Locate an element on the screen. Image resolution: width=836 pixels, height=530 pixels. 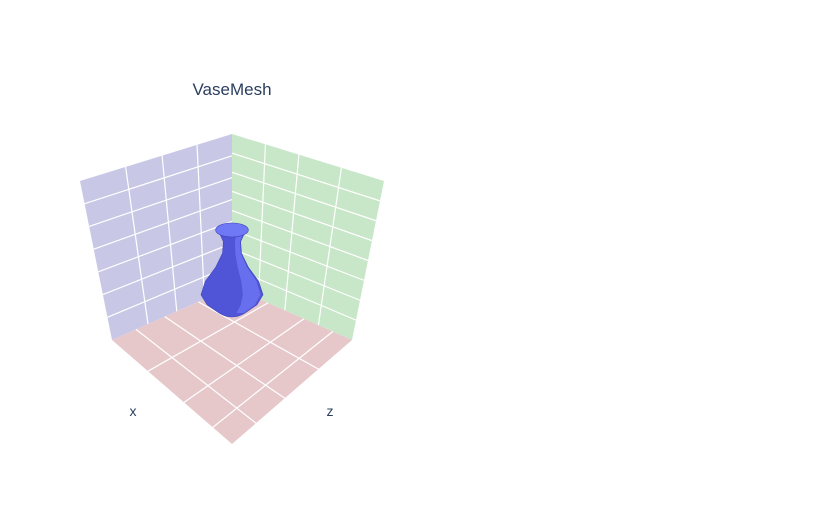
left-wall-grid is located at coordinates (158, 234).